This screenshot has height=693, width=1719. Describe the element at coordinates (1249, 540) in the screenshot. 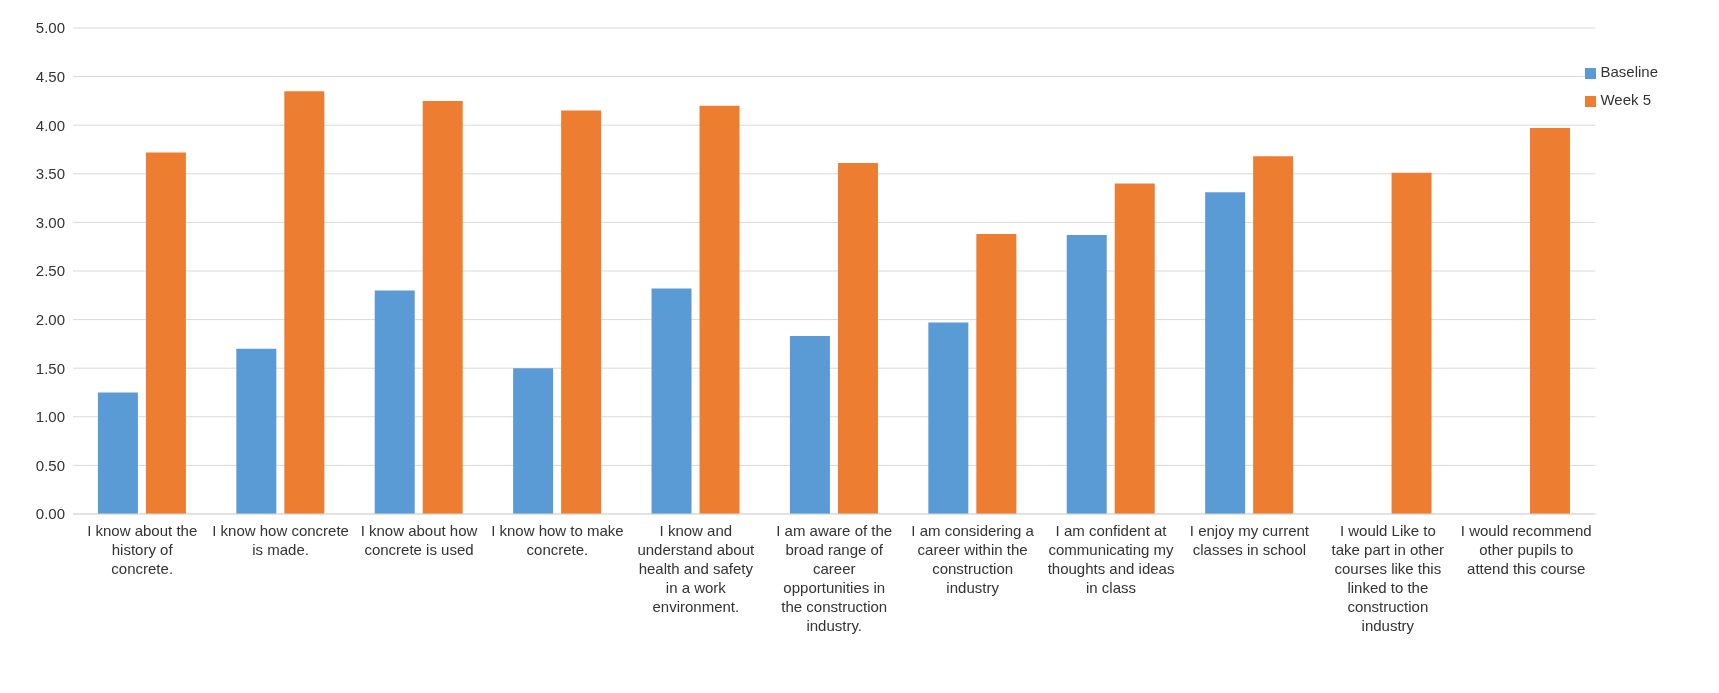

I see `x-tick-label: I enjoy my current classes in school` at that location.